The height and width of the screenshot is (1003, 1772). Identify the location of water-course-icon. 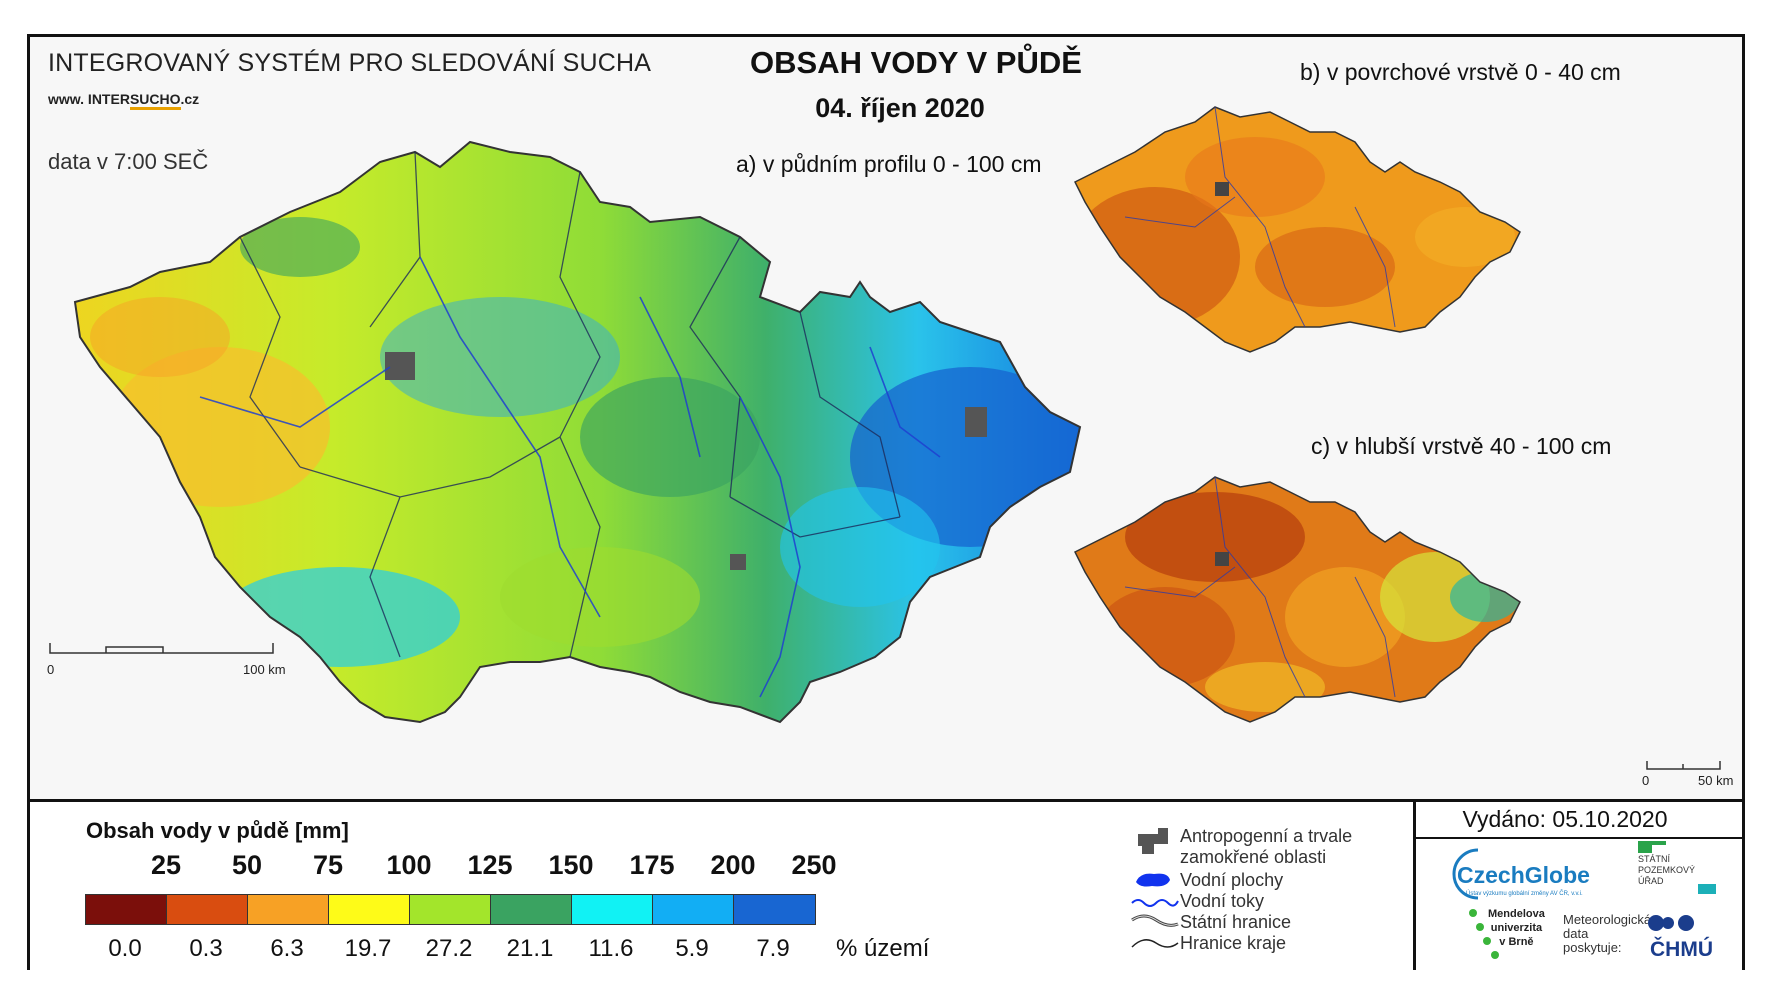
(1155, 903).